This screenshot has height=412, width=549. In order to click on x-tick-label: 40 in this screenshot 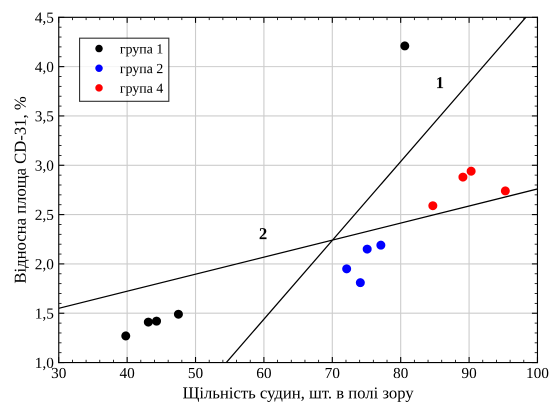, I will do `click(127, 373)`.